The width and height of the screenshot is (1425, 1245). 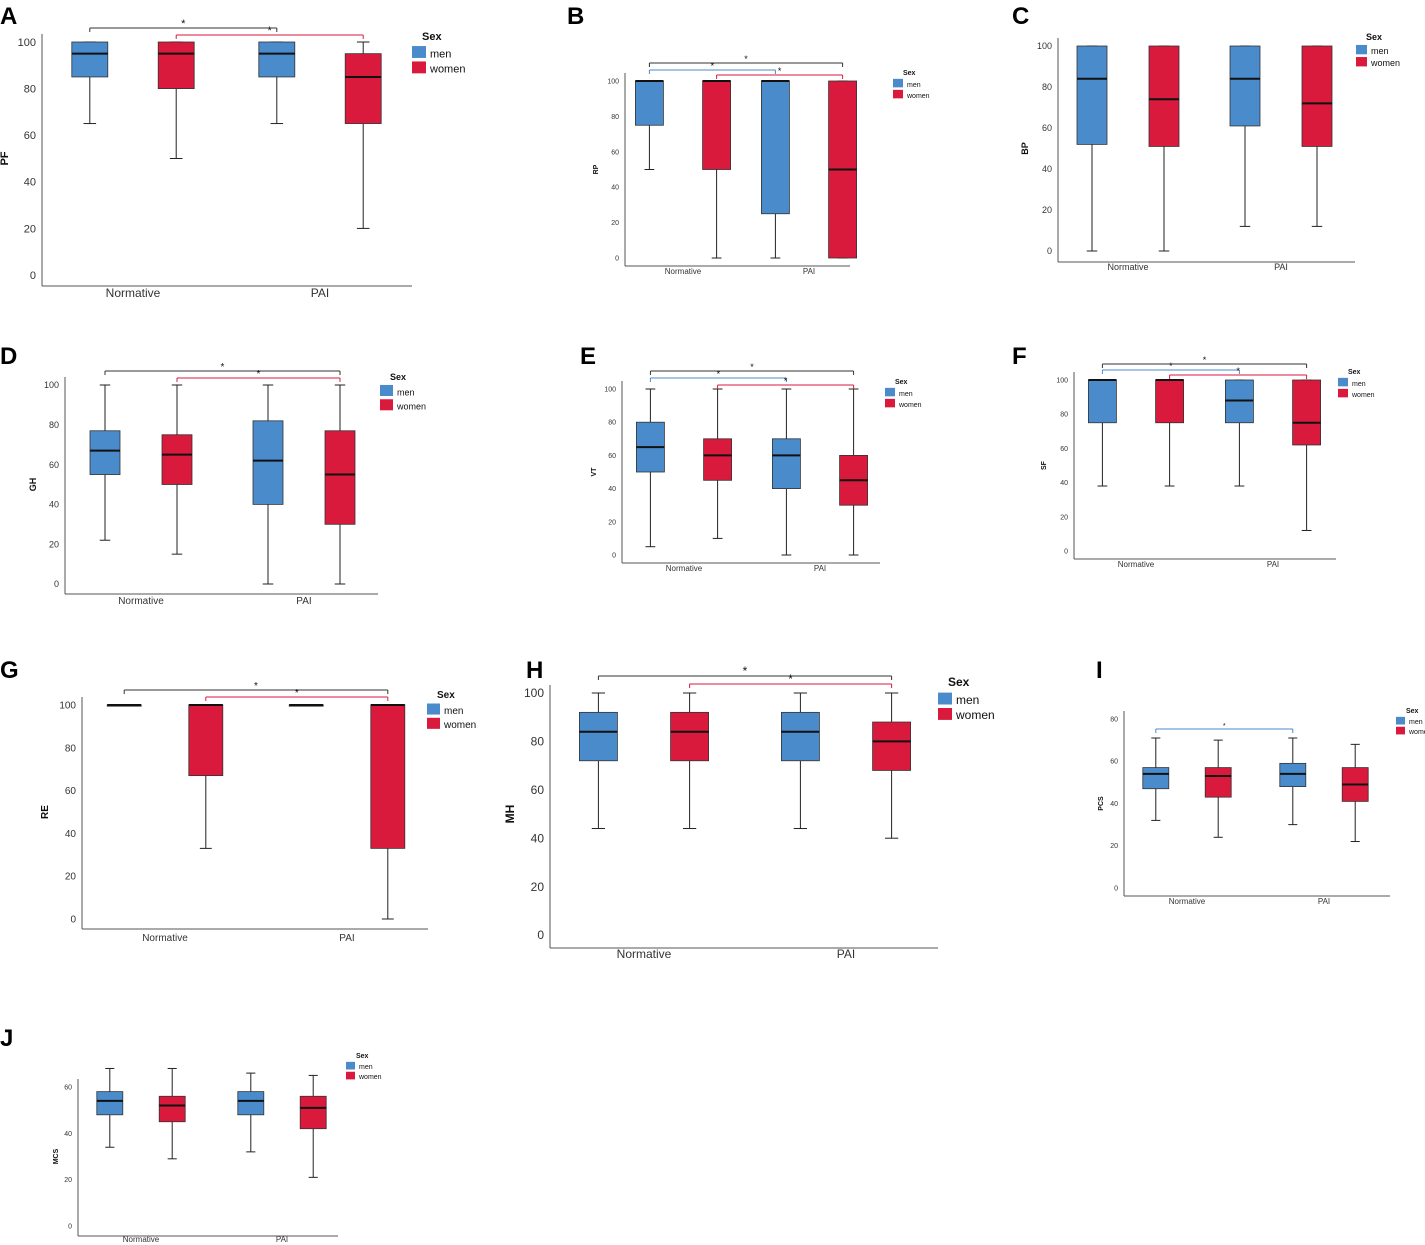 What do you see at coordinates (5, 158) in the screenshot?
I see `y-axis-label: PF` at bounding box center [5, 158].